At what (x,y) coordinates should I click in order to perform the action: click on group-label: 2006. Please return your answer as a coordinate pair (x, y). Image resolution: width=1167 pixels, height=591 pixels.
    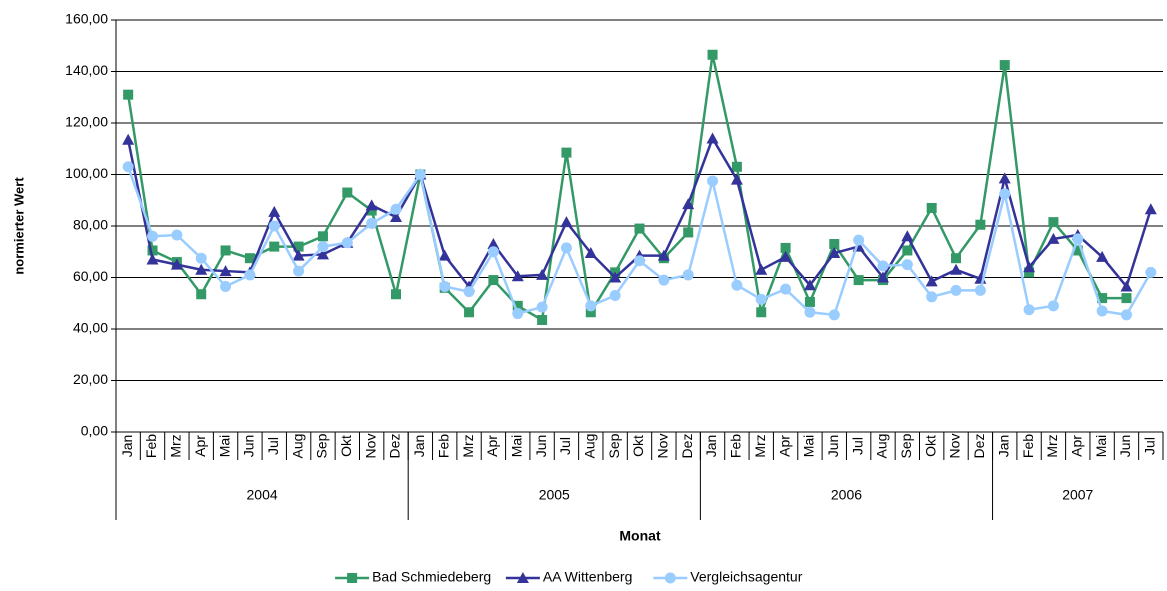
    Looking at the image, I should click on (846, 495).